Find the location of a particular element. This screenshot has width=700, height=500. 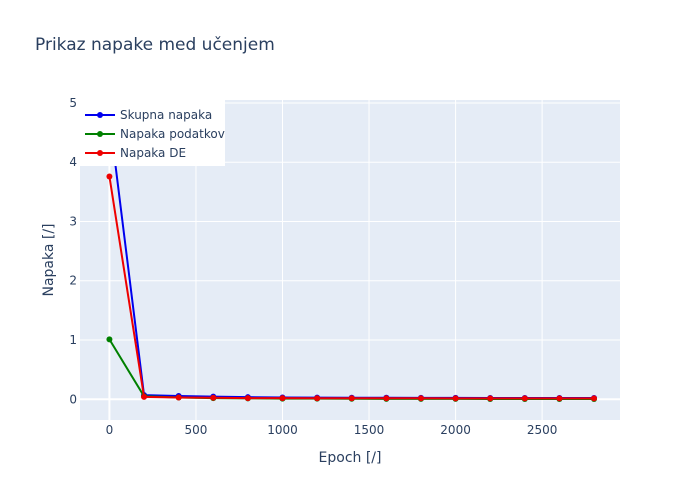

x-tick-label: 2500 is located at coordinates (542, 430).